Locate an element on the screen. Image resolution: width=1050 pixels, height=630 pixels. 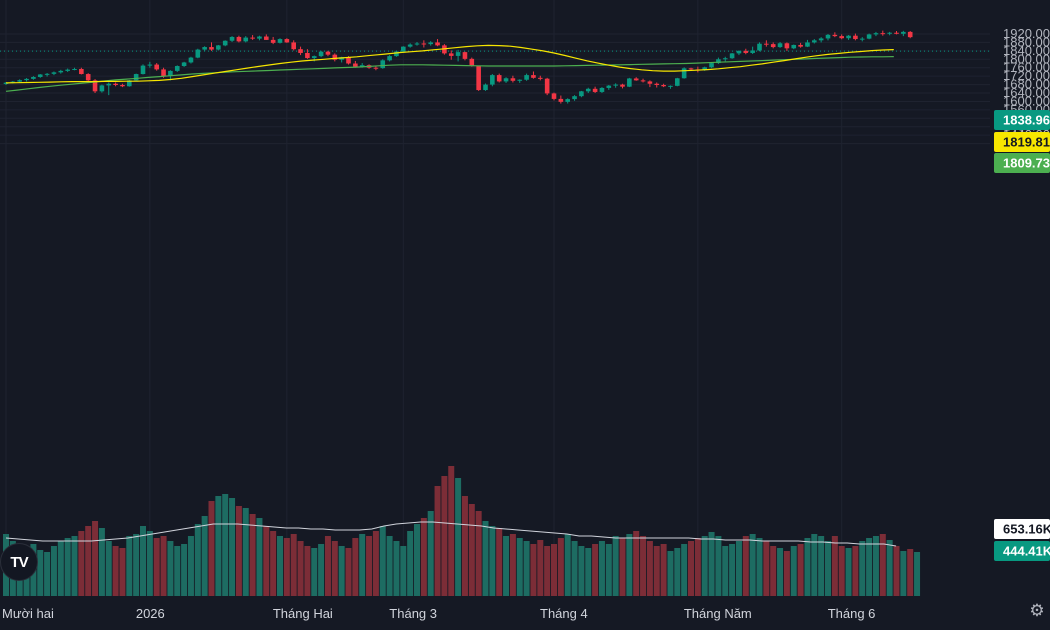
volume-ma-badge is located at coordinates (1022, 529).